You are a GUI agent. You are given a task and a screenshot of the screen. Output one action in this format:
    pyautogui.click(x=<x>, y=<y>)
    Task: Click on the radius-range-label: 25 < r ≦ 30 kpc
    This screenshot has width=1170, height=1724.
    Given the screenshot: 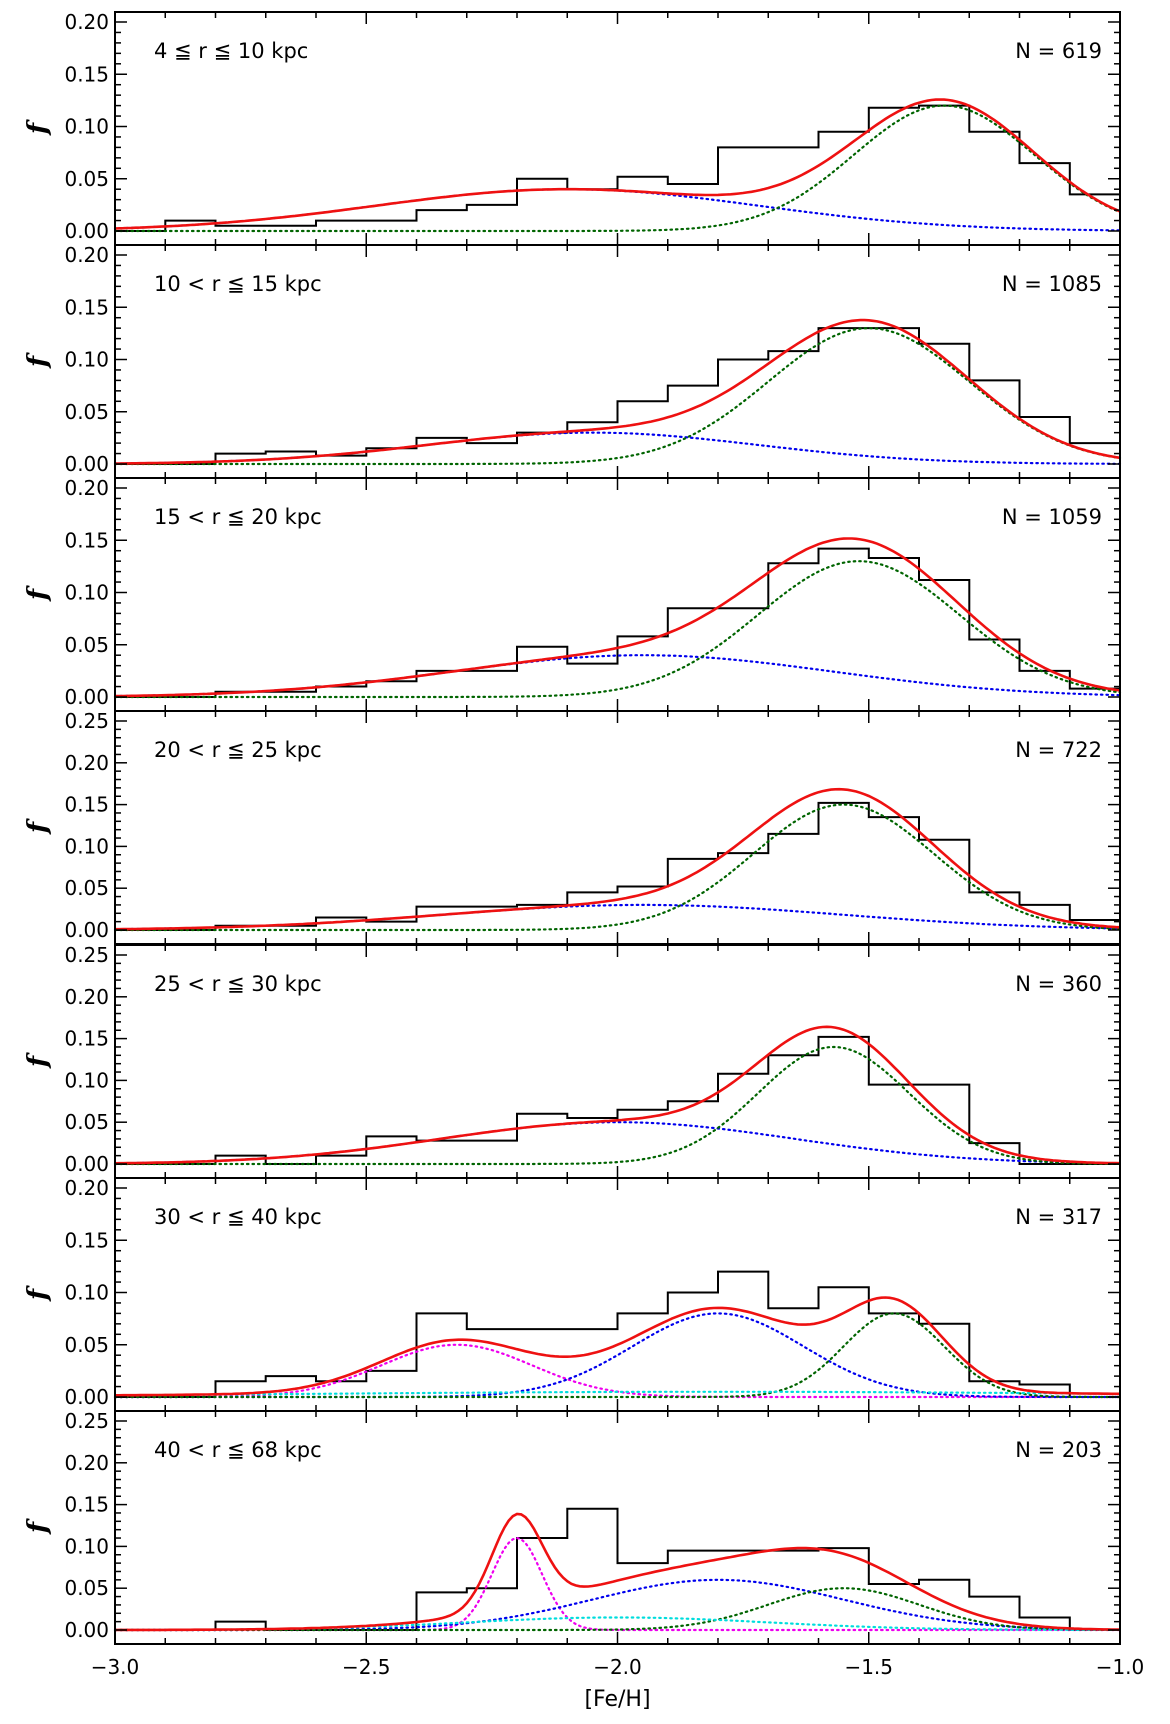 What is the action you would take?
    pyautogui.click(x=238, y=984)
    